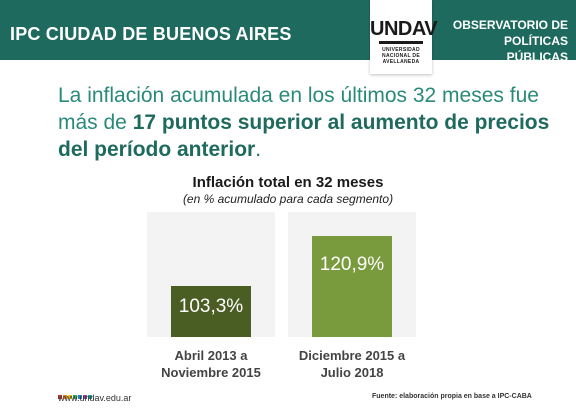  What do you see at coordinates (401, 50) in the screenshot?
I see `logo-line1: UNIVERSIDAD` at bounding box center [401, 50].